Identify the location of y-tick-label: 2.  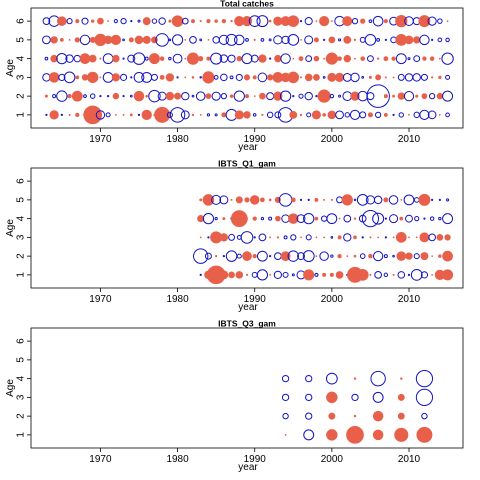
(21, 416).